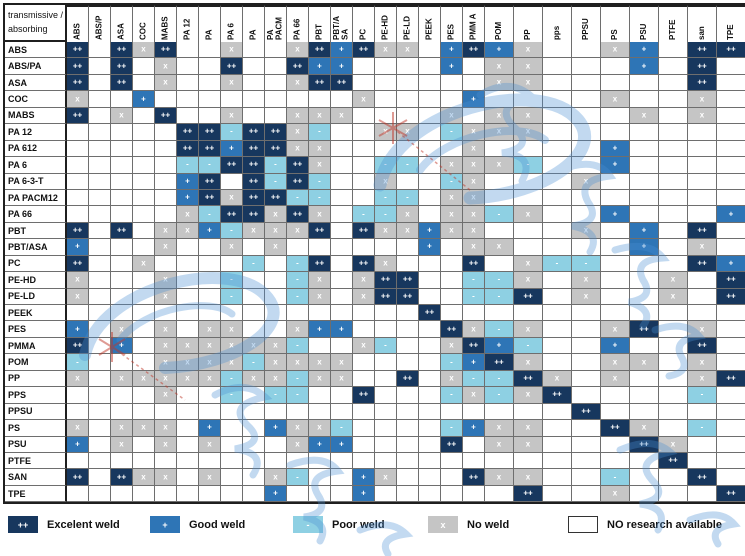 This screenshot has width=745, height=556. I want to click on row-header-pa-66: PA 66, so click(36, 214).